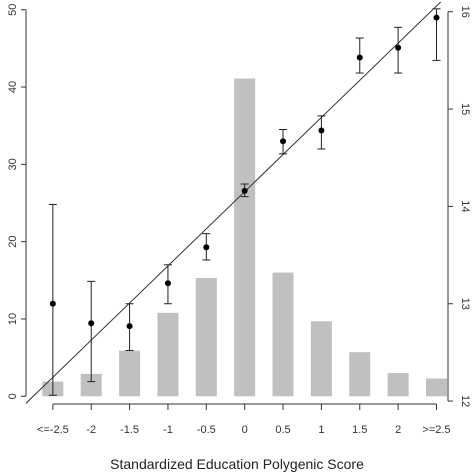 This screenshot has width=474, height=474. Describe the element at coordinates (91, 430) in the screenshot. I see `x-axis-tick-label: -2` at that location.